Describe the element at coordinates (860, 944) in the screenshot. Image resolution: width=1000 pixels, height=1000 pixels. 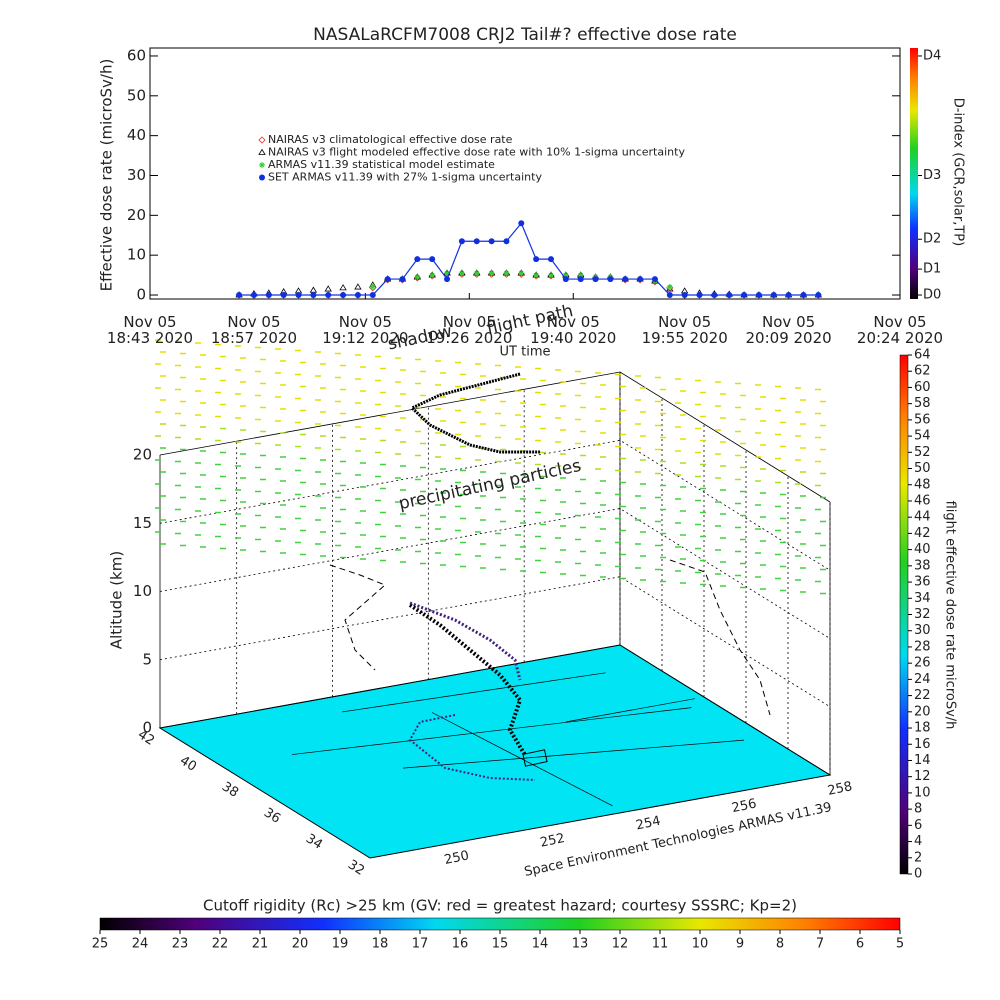
I see `colorbar-tick-label: 6` at that location.